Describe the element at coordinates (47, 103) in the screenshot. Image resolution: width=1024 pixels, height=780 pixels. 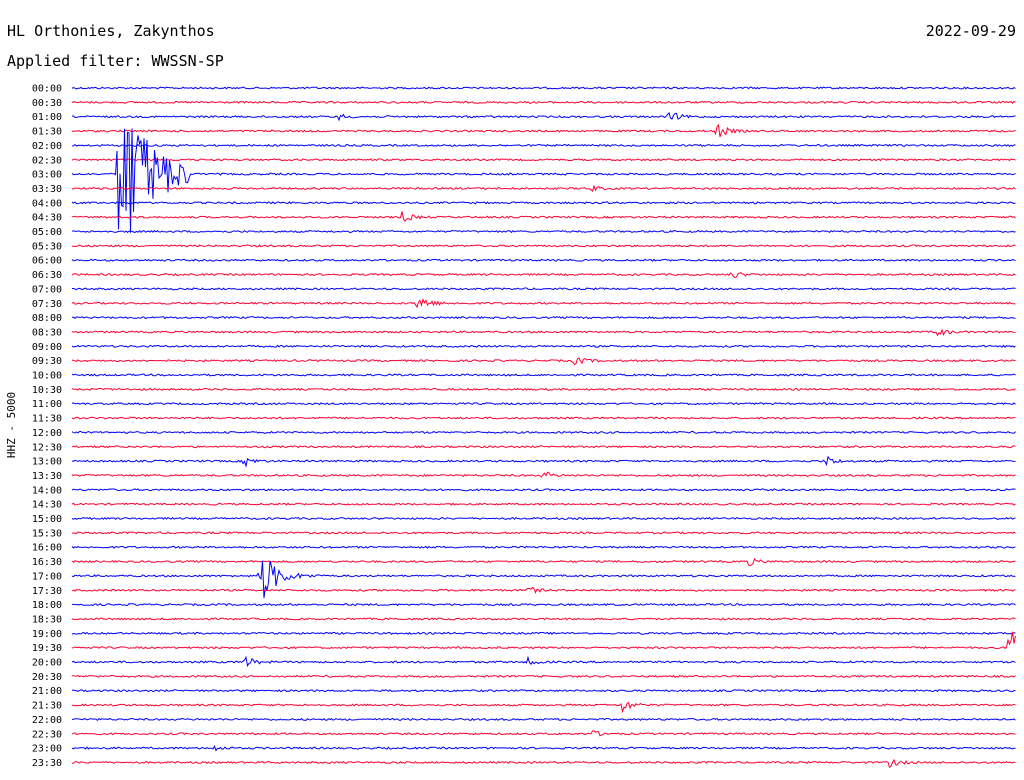
I see `row-time-label: 00:30` at that location.